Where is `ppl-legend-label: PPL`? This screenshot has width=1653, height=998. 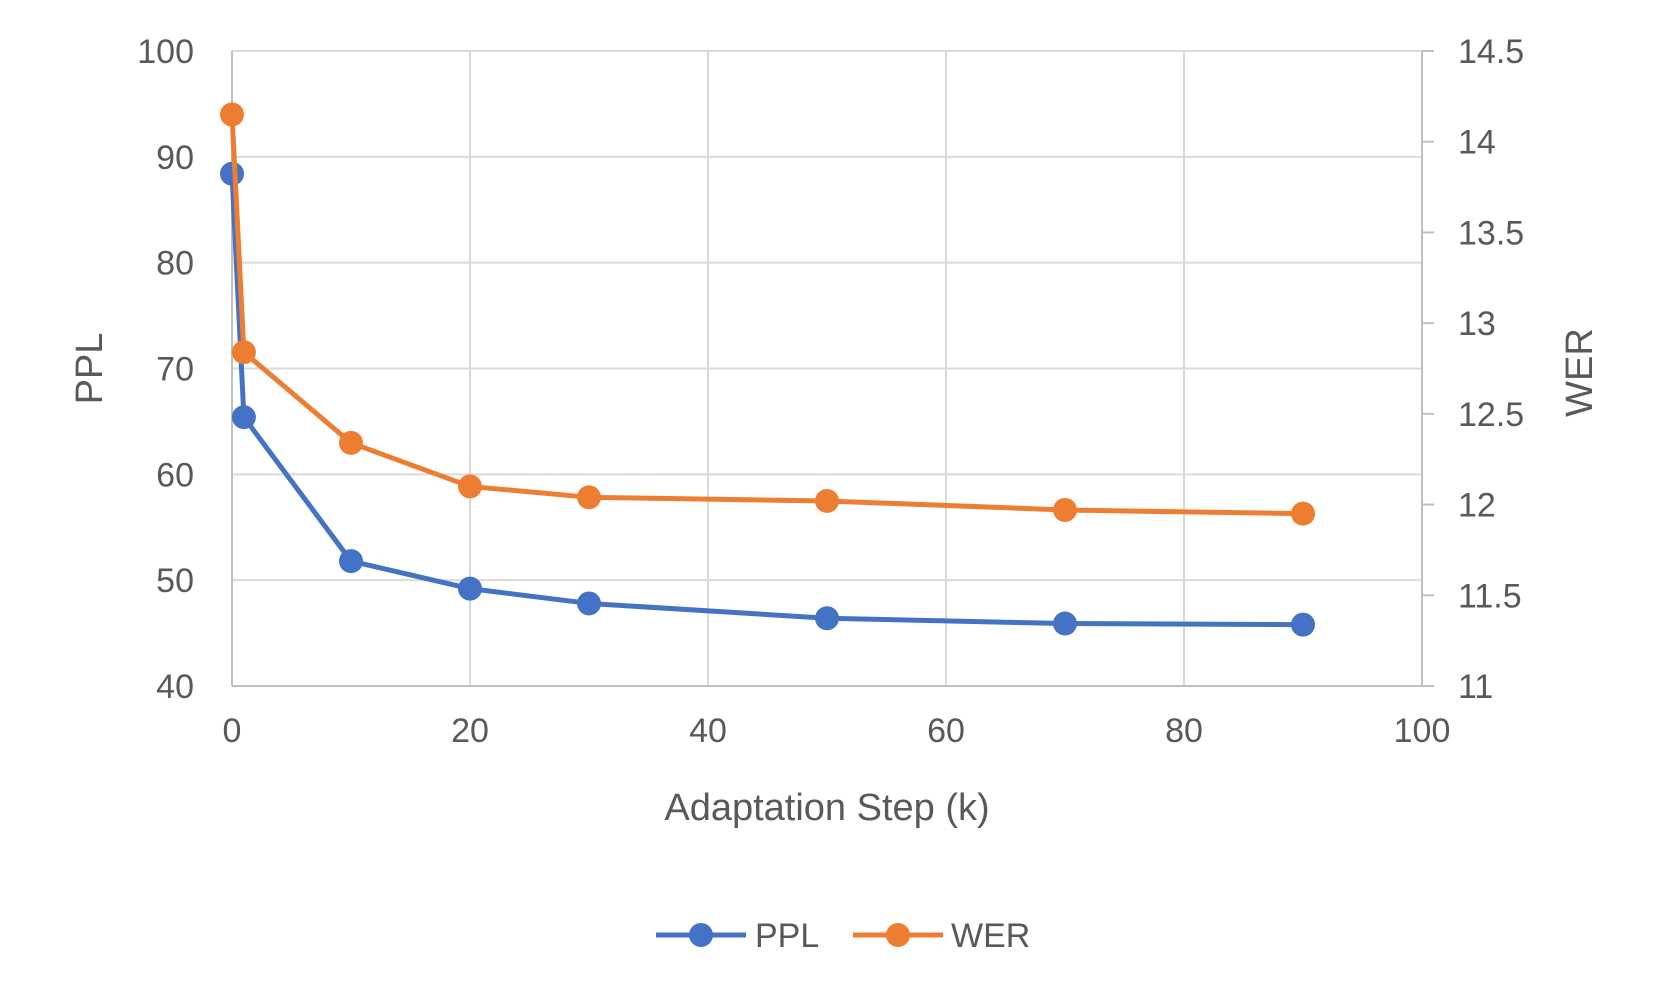 ppl-legend-label: PPL is located at coordinates (787, 936).